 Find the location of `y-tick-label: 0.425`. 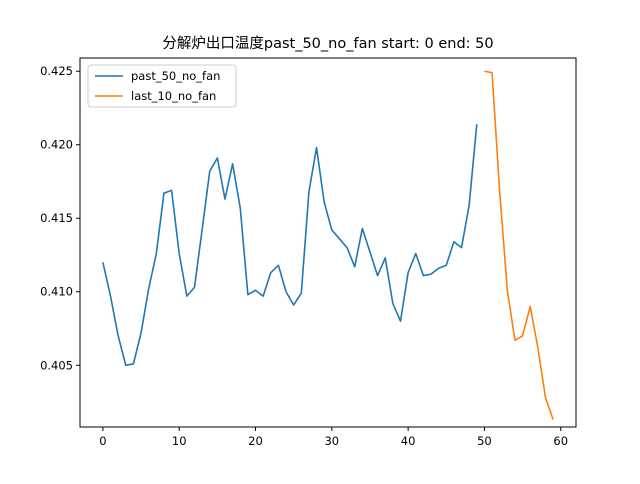

y-tick-label: 0.425 is located at coordinates (56, 71).